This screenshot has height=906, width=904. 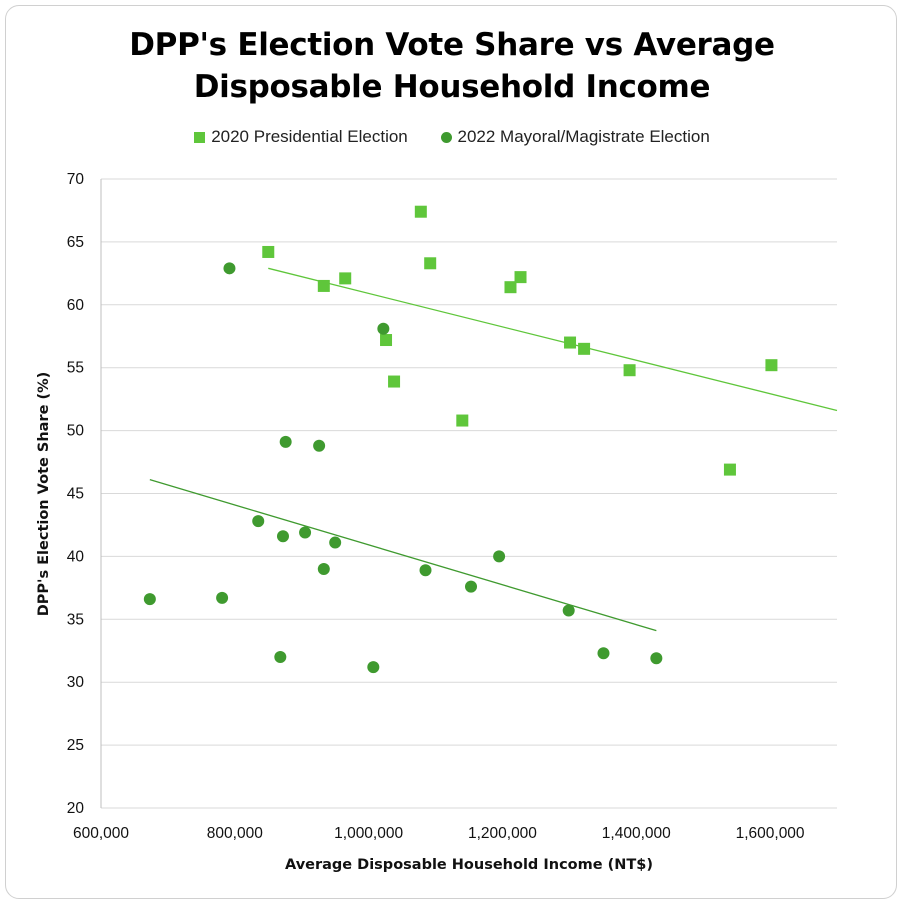 I want to click on y-tick-label: 55, so click(x=75, y=368).